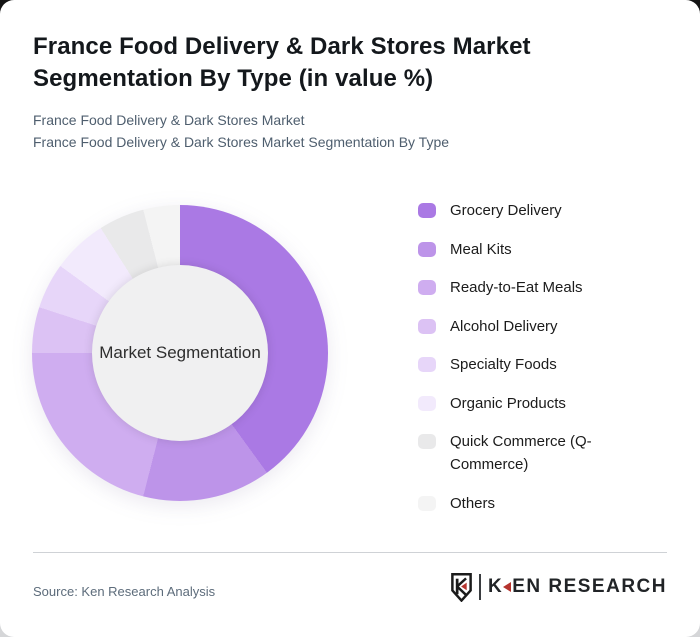 This screenshot has width=700, height=637. I want to click on logo-divider, so click(479, 587).